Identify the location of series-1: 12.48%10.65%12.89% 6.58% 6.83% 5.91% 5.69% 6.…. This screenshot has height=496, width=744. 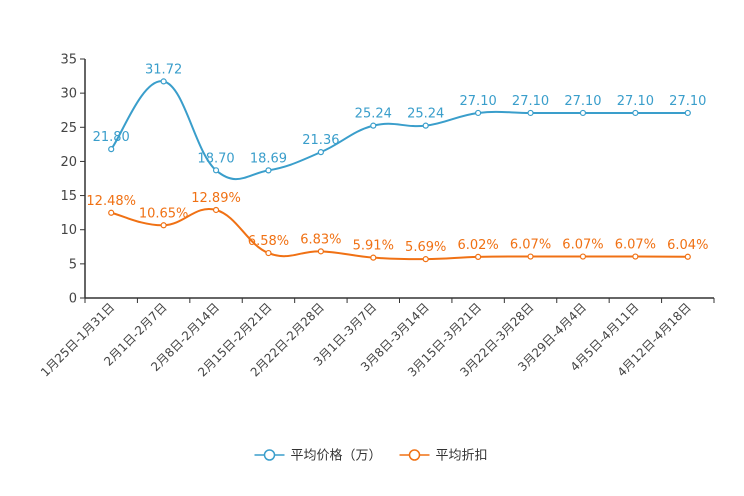
(397, 227).